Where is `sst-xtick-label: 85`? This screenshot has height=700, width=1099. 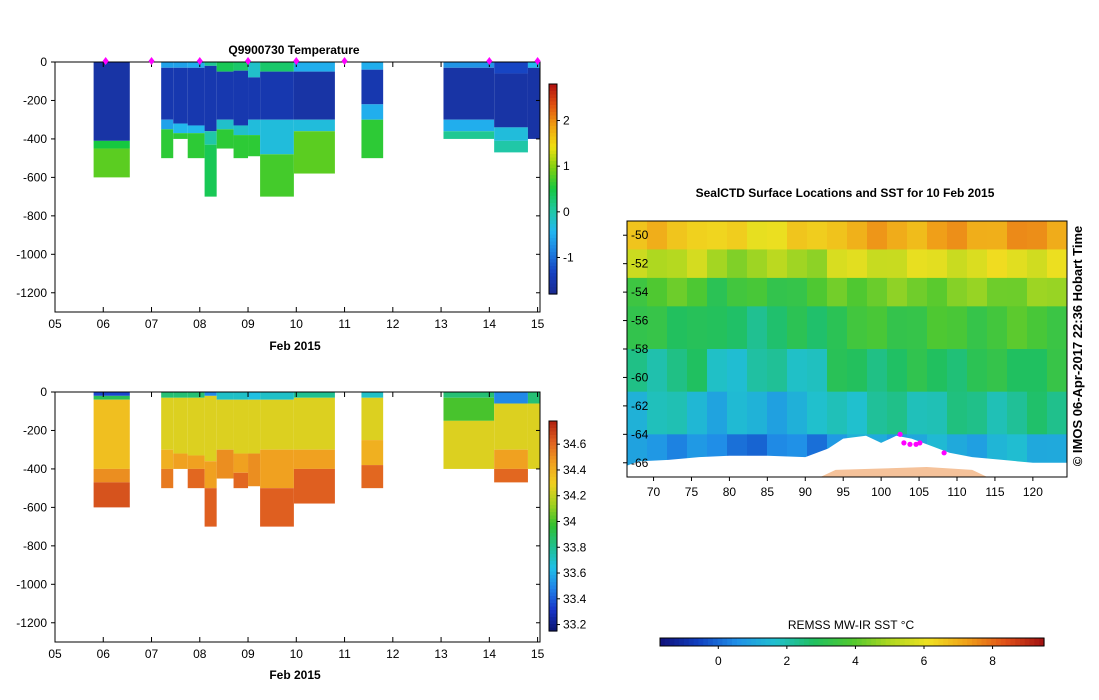
sst-xtick-label: 85 is located at coordinates (768, 492).